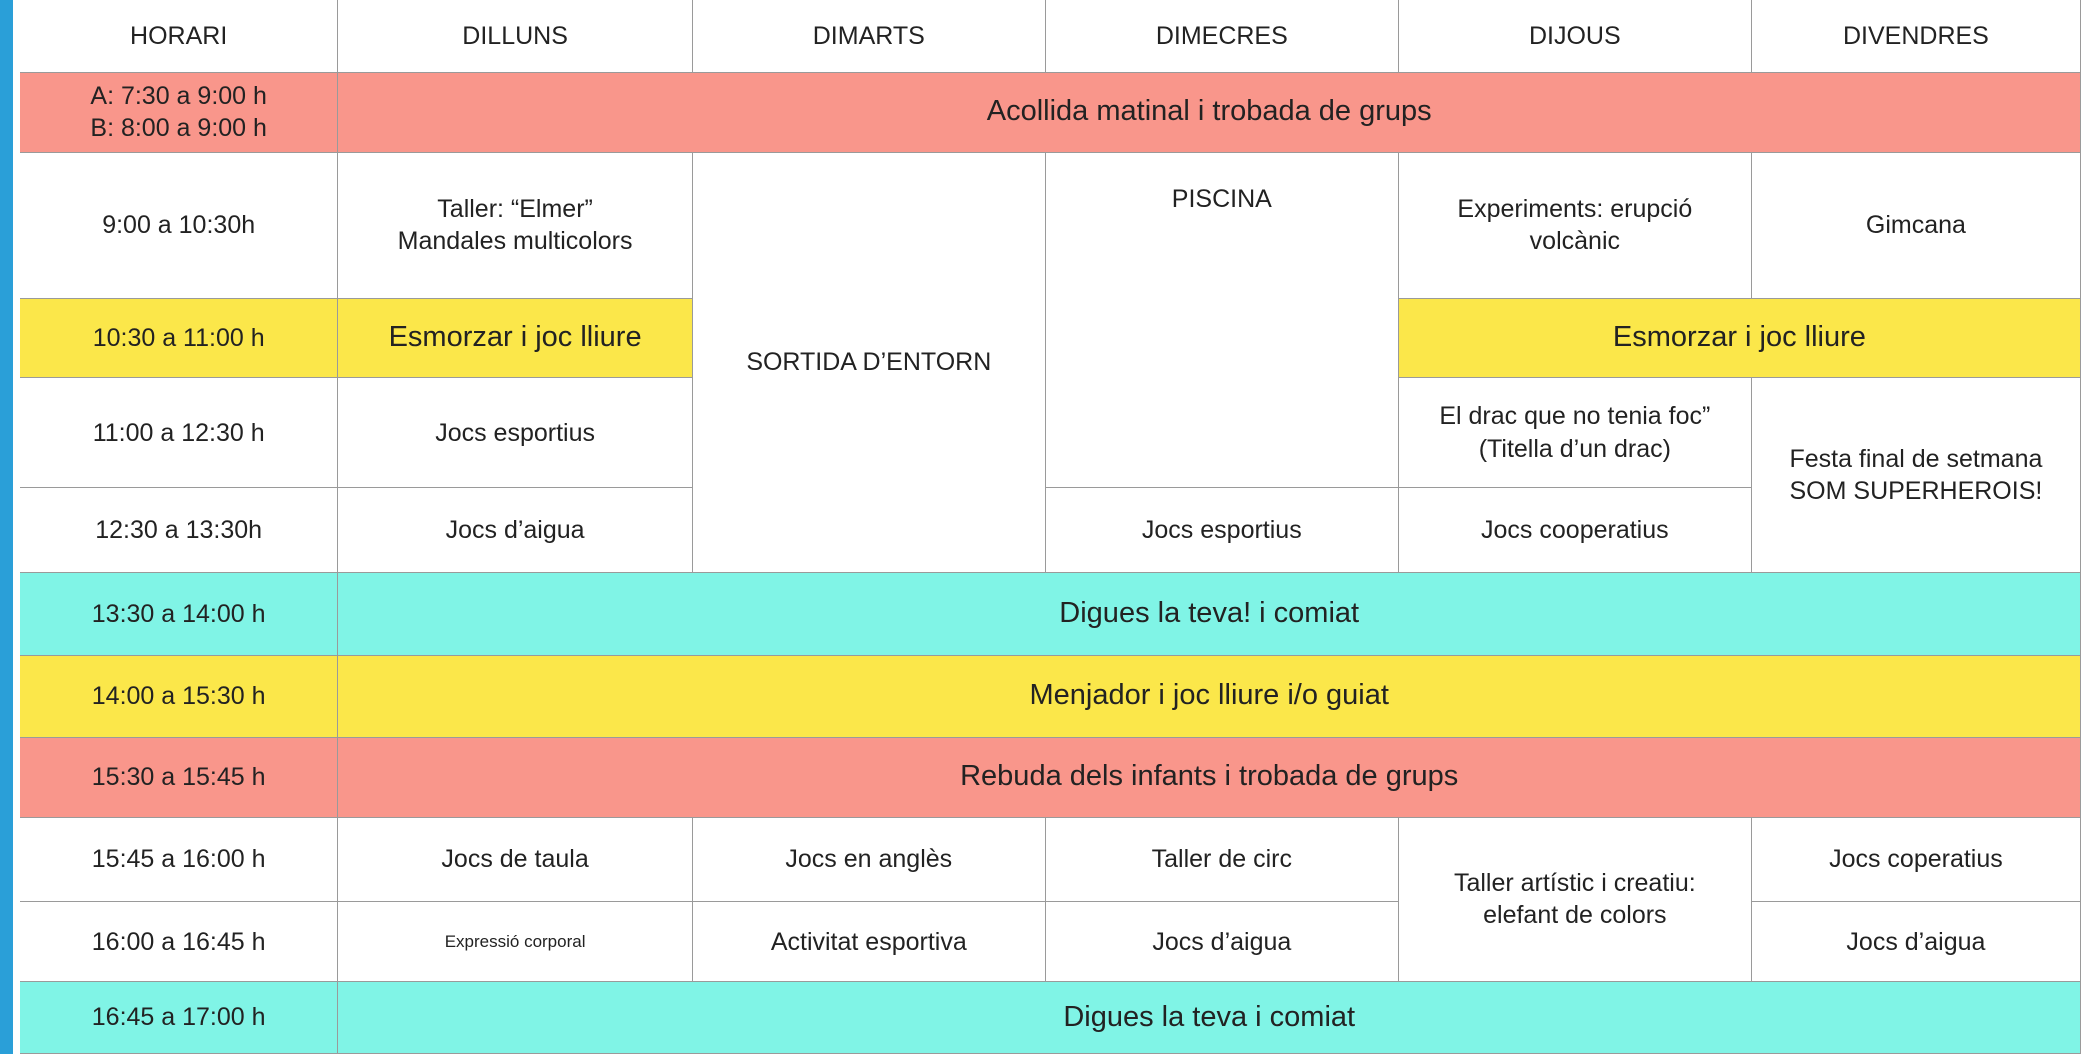  I want to click on activity-cell: Activitat esportiva, so click(869, 942).